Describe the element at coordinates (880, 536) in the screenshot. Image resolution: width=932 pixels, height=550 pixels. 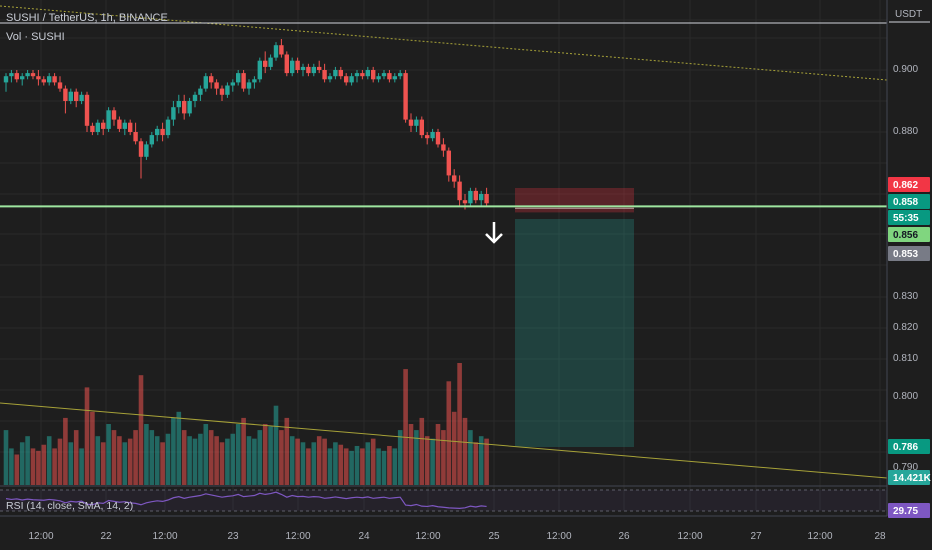
I see `x-tick-label: 28` at that location.